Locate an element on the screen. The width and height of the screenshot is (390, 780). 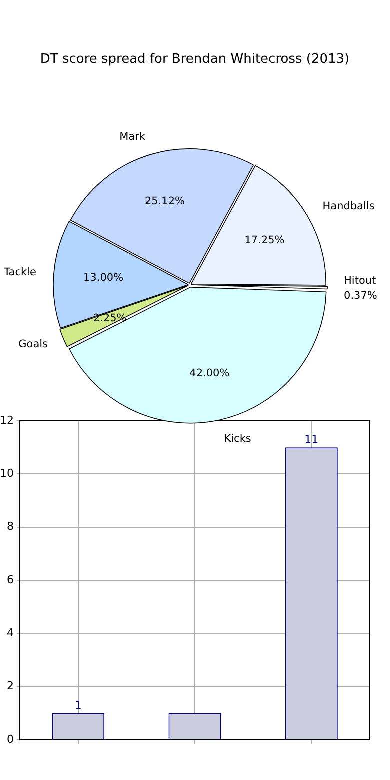
data-label: 13.00% is located at coordinates (103, 278).